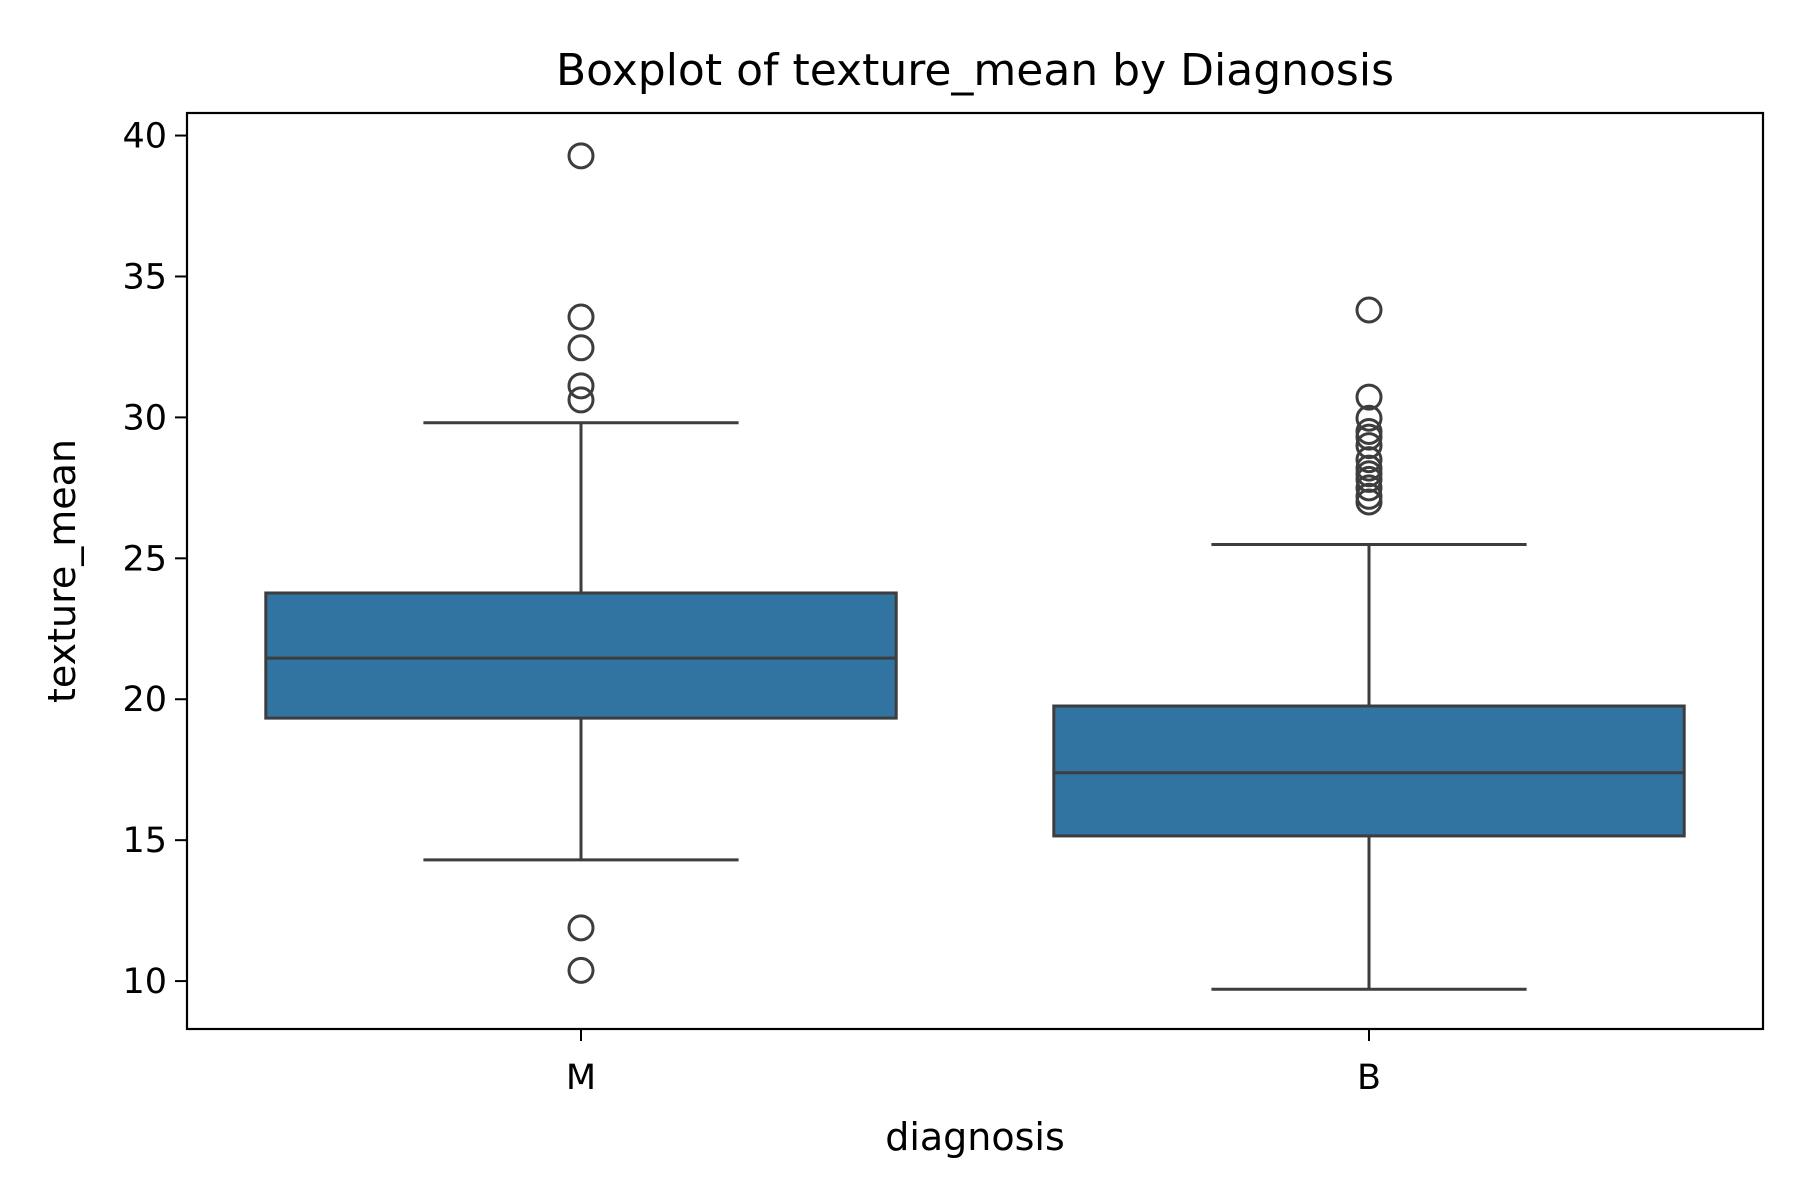  I want to click on y-tick-label: 20, so click(144, 700).